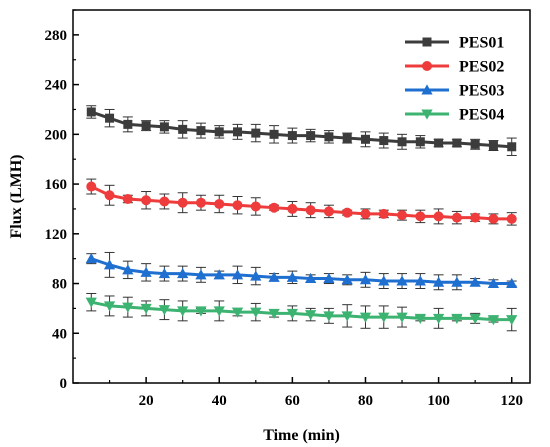 The image size is (550, 447). I want to click on x-axis-title: Time (min), so click(301, 435).